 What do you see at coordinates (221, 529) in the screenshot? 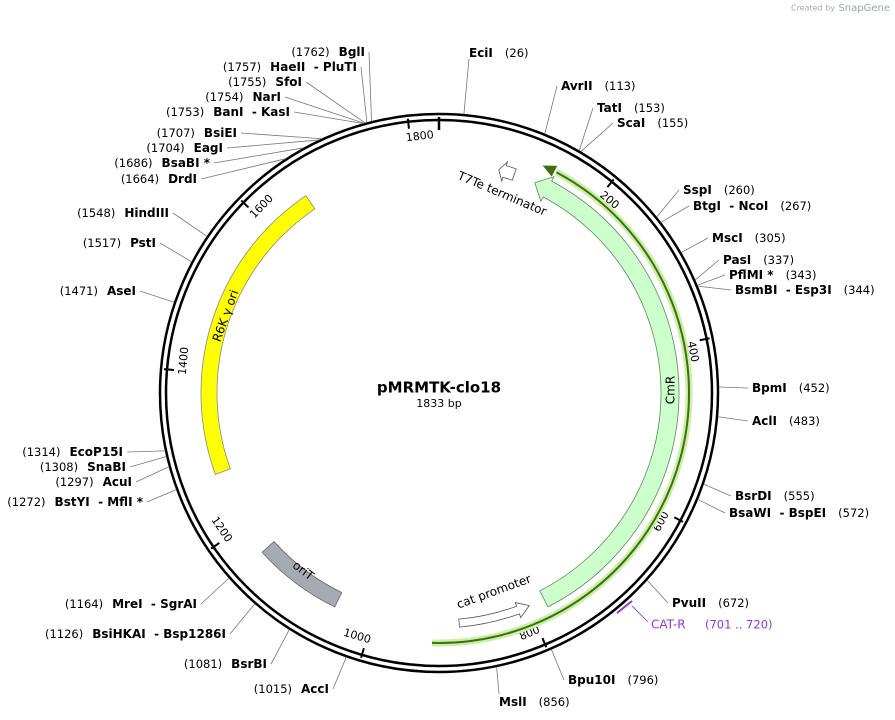
I see `scale-label: 1200` at bounding box center [221, 529].